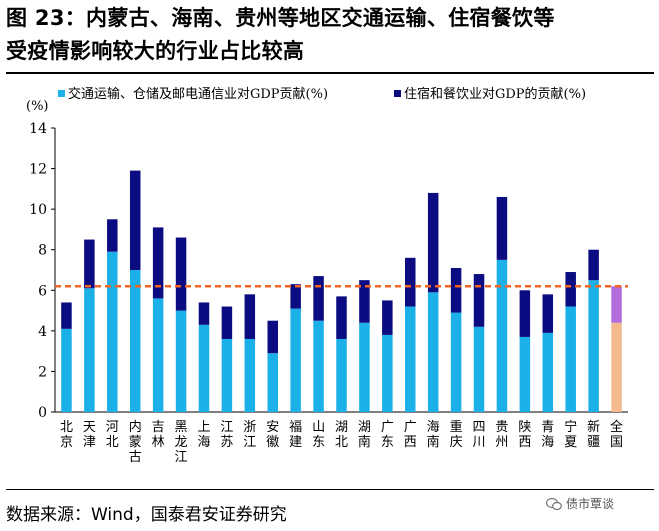 Image resolution: width=659 pixels, height=531 pixels. I want to click on y-tick-label: 6, so click(42, 291).